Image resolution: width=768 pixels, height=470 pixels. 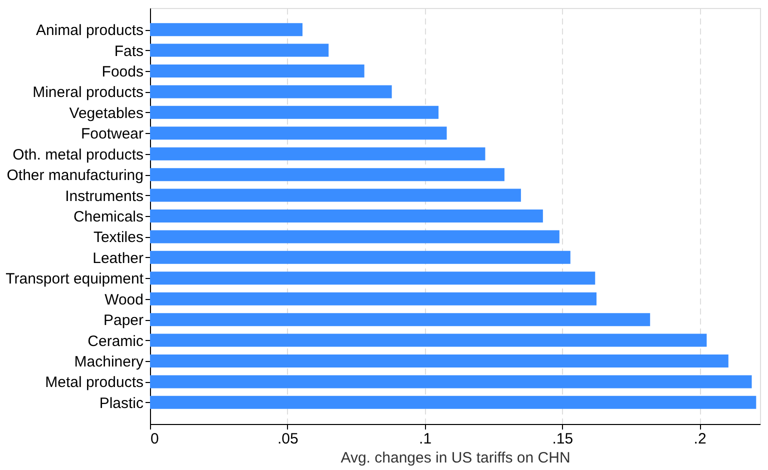 What do you see at coordinates (118, 258) in the screenshot?
I see `y-tick-label: Leather` at bounding box center [118, 258].